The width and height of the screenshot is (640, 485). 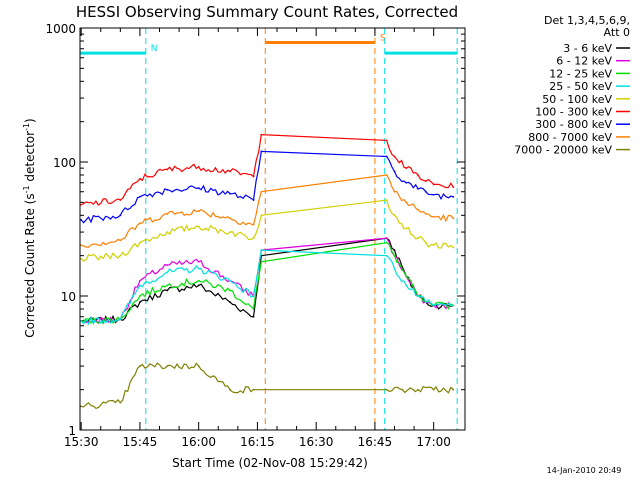 I want to click on x-tick-label-6: 17:00, so click(x=433, y=442).